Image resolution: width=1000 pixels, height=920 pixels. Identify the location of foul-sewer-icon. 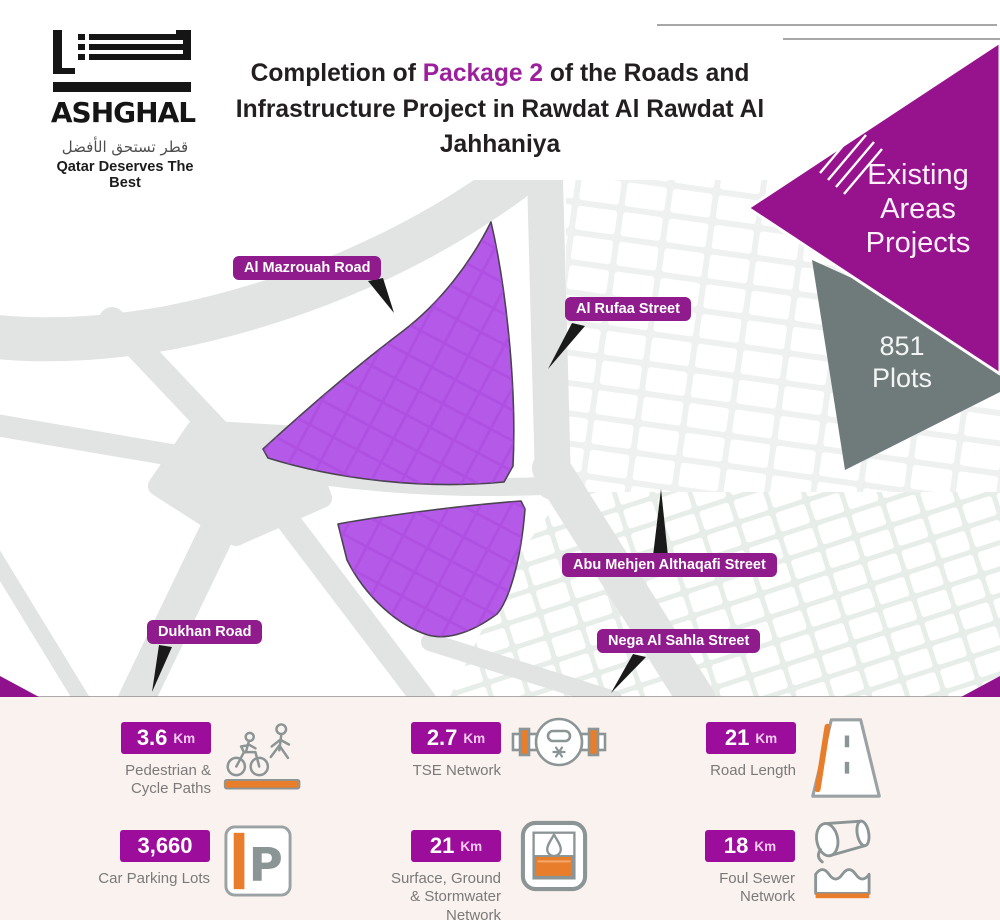
(850, 862).